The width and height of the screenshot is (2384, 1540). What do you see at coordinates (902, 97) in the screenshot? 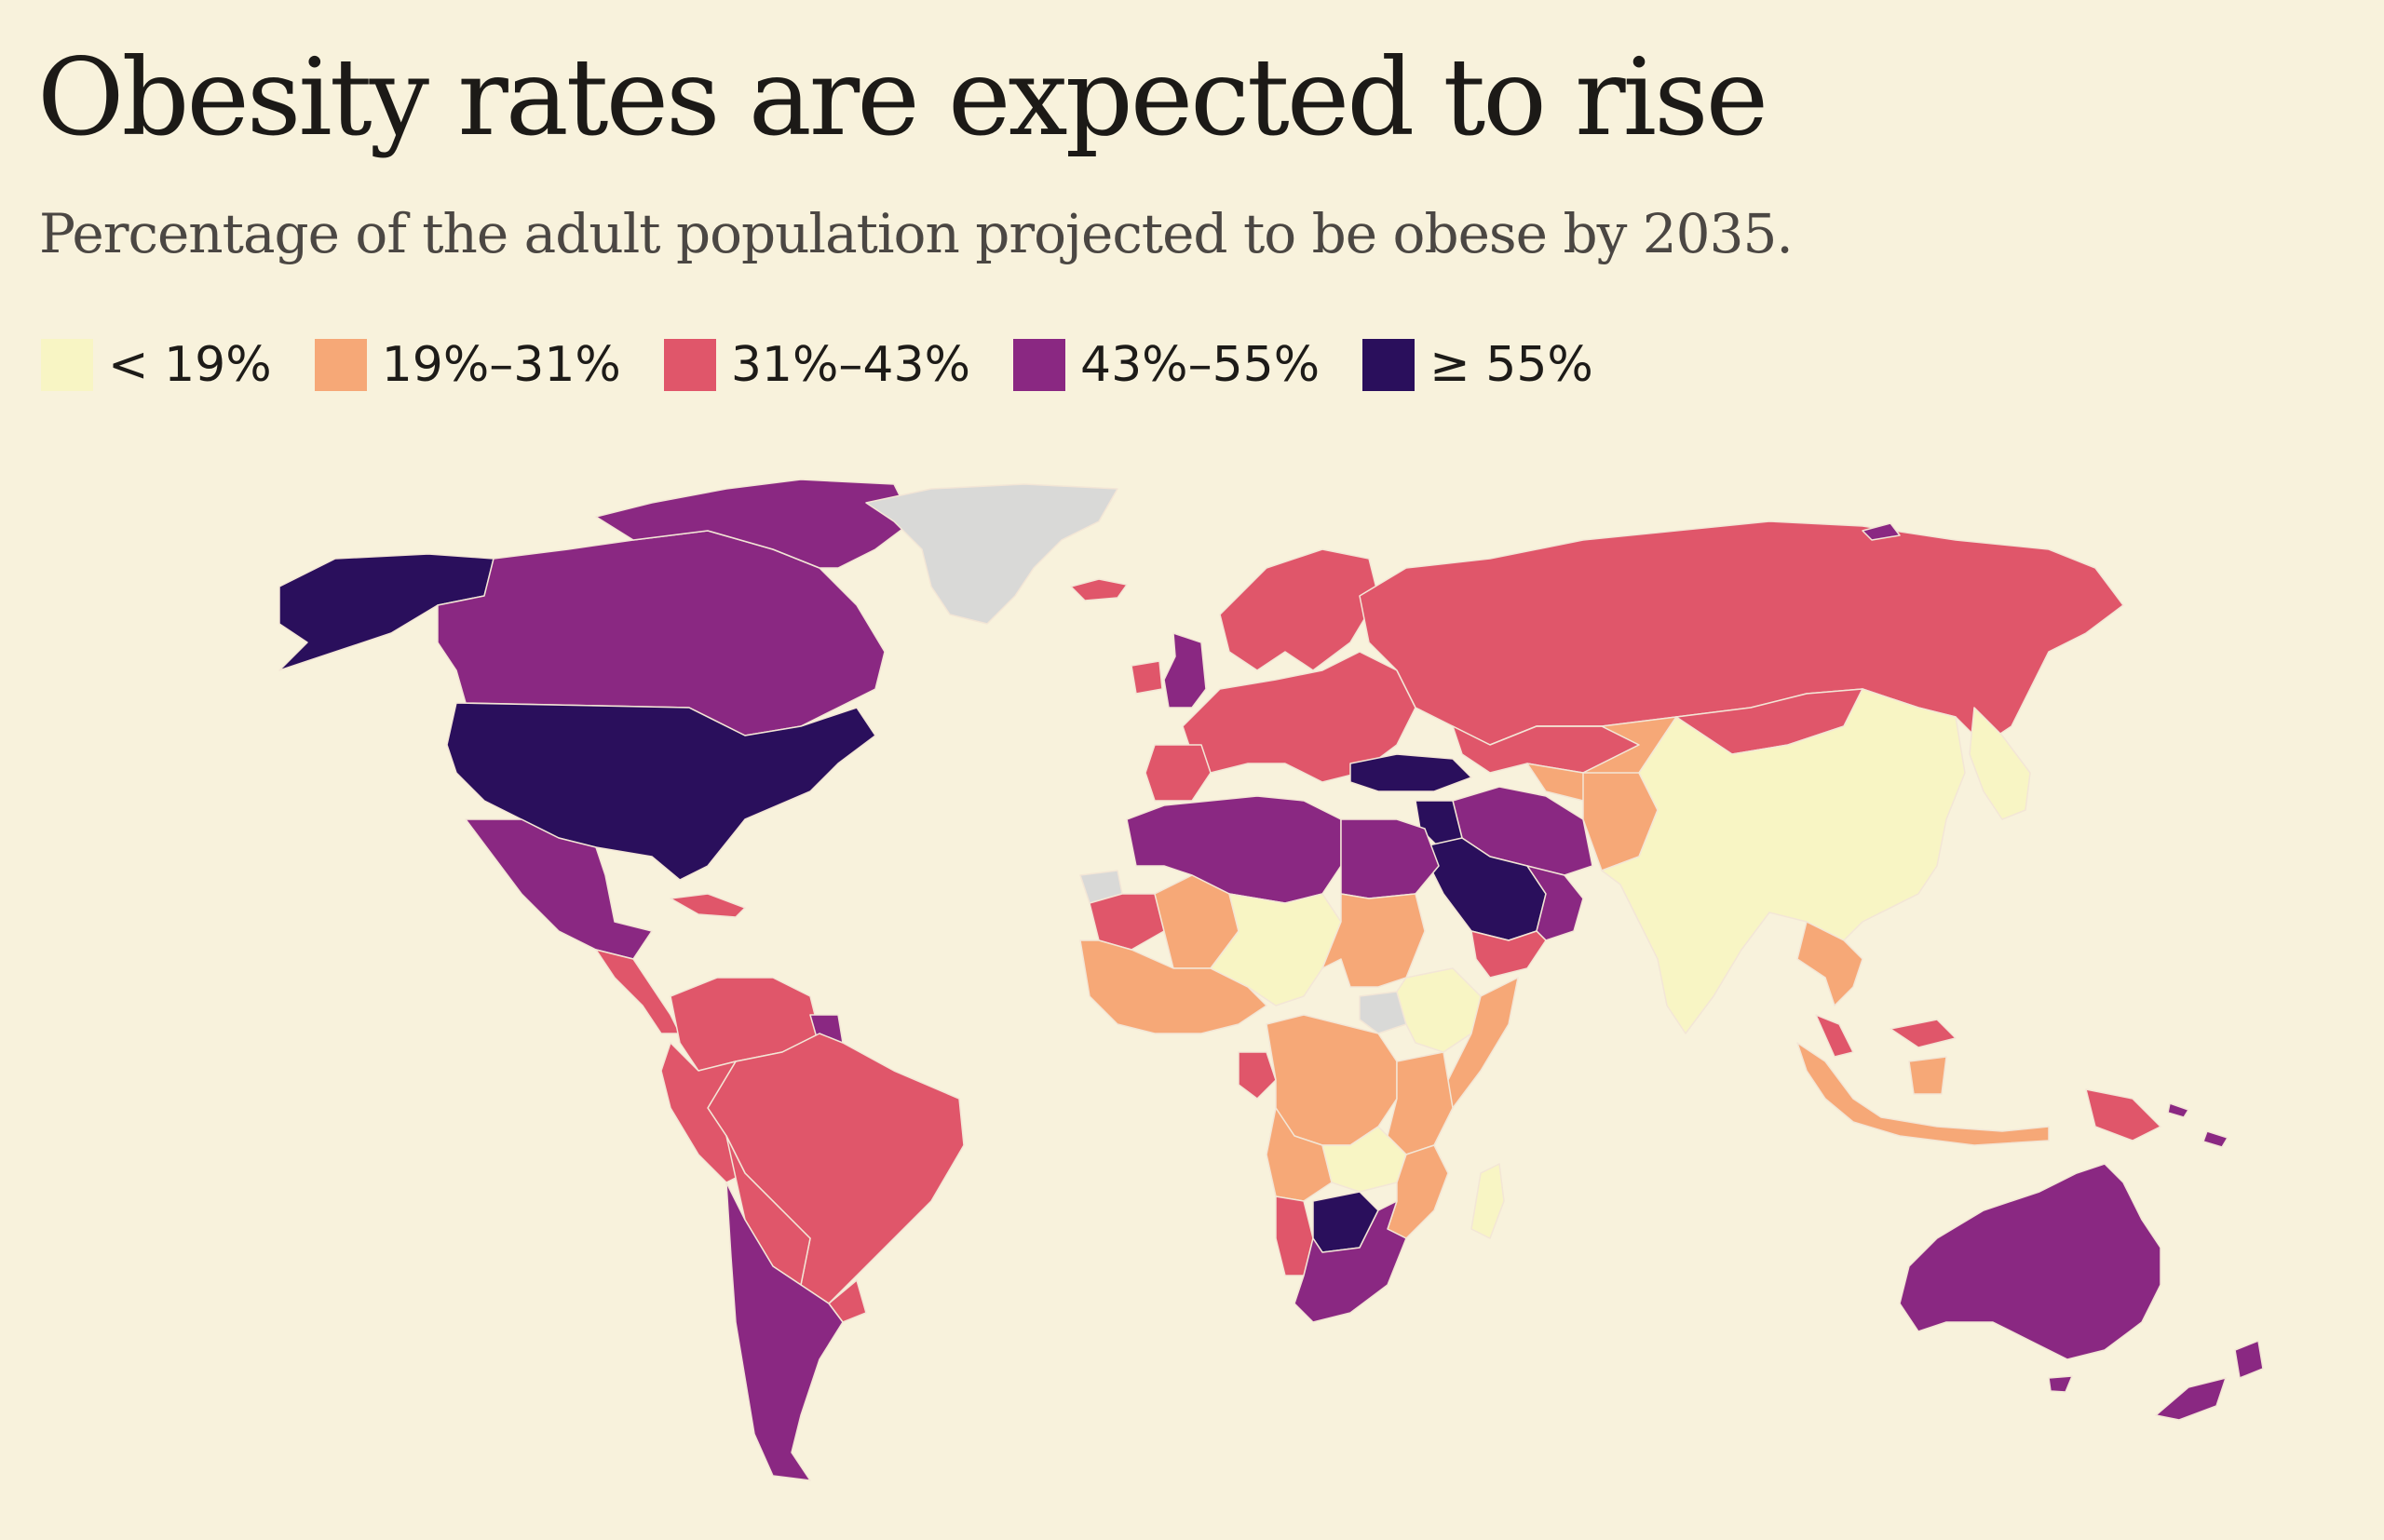
I see `page-title: Obesity rates are expected to rise` at bounding box center [902, 97].